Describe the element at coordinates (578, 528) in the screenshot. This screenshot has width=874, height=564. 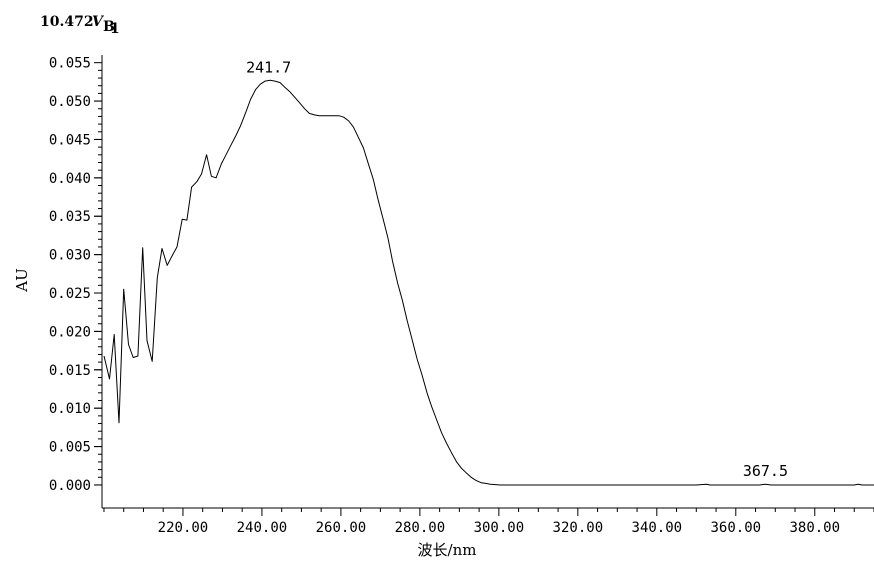
I see `x-tick-label: 320.00` at that location.